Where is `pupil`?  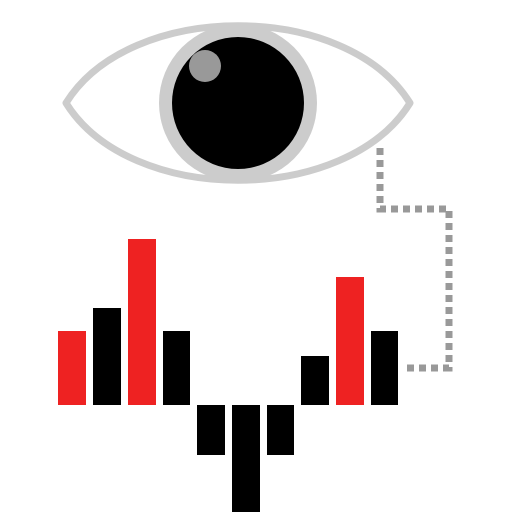
pupil is located at coordinates (238, 103).